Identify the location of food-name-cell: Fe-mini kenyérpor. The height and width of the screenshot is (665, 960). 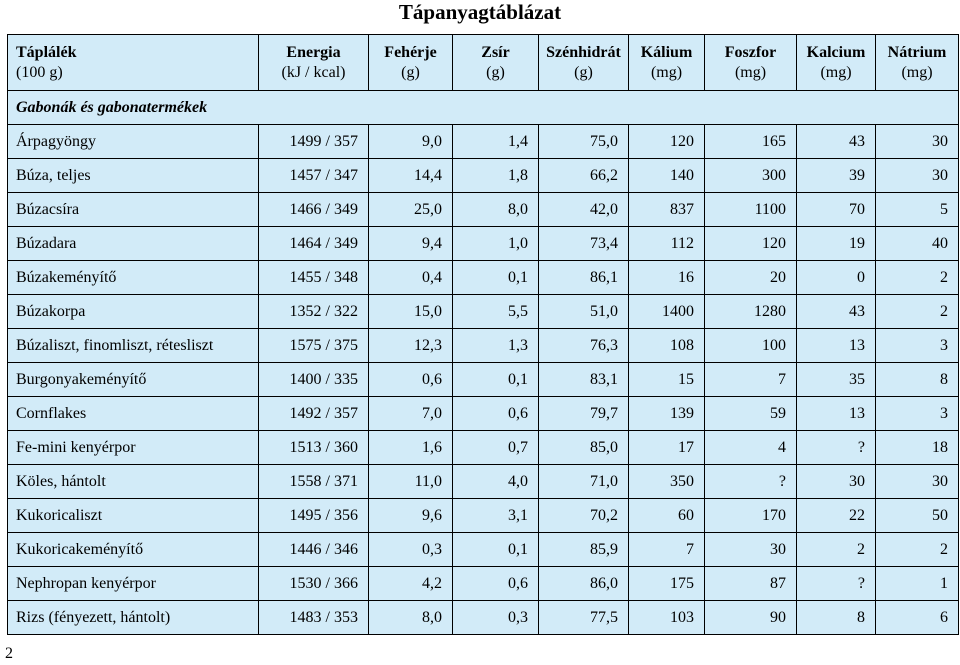
(133, 447).